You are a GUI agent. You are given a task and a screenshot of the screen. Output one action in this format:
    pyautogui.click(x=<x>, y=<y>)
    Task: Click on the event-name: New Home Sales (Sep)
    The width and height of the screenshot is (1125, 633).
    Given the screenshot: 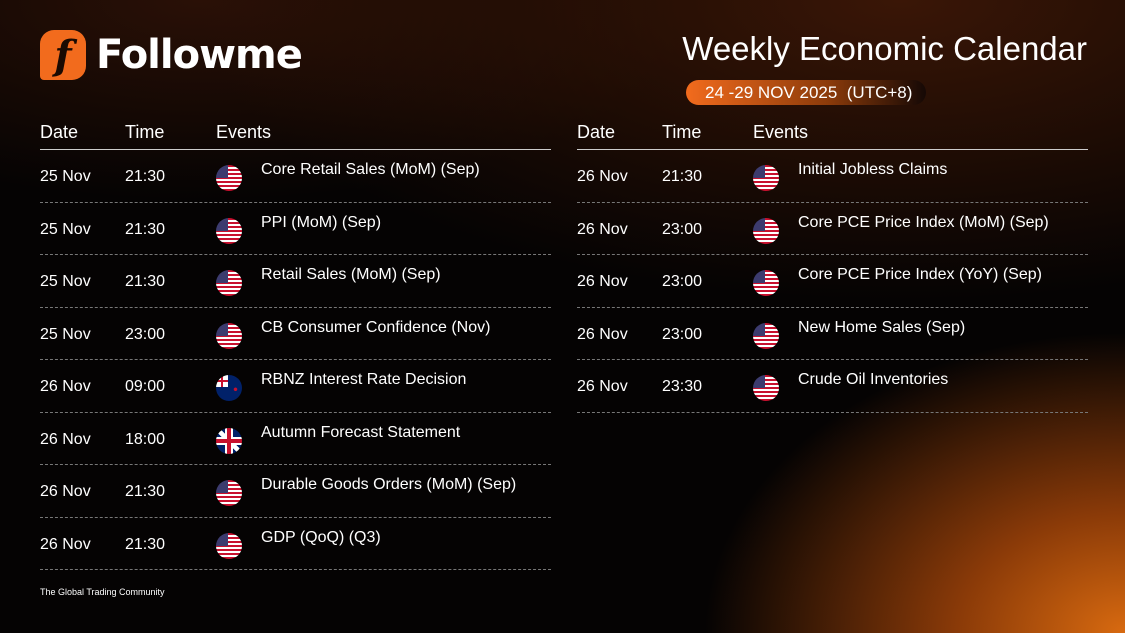 What is the action you would take?
    pyautogui.click(x=882, y=327)
    